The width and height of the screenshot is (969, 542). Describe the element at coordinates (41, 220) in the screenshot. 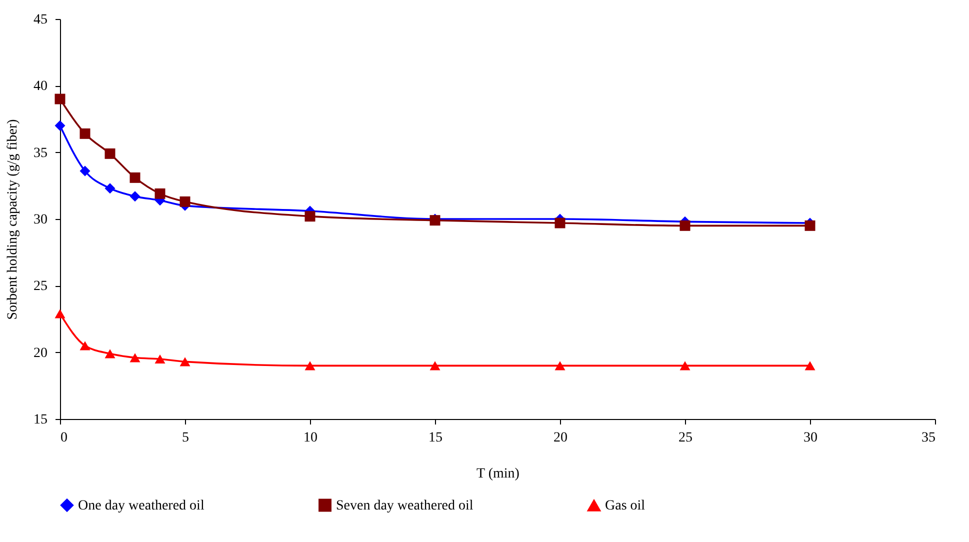

I see `y-tick-label: 30` at that location.